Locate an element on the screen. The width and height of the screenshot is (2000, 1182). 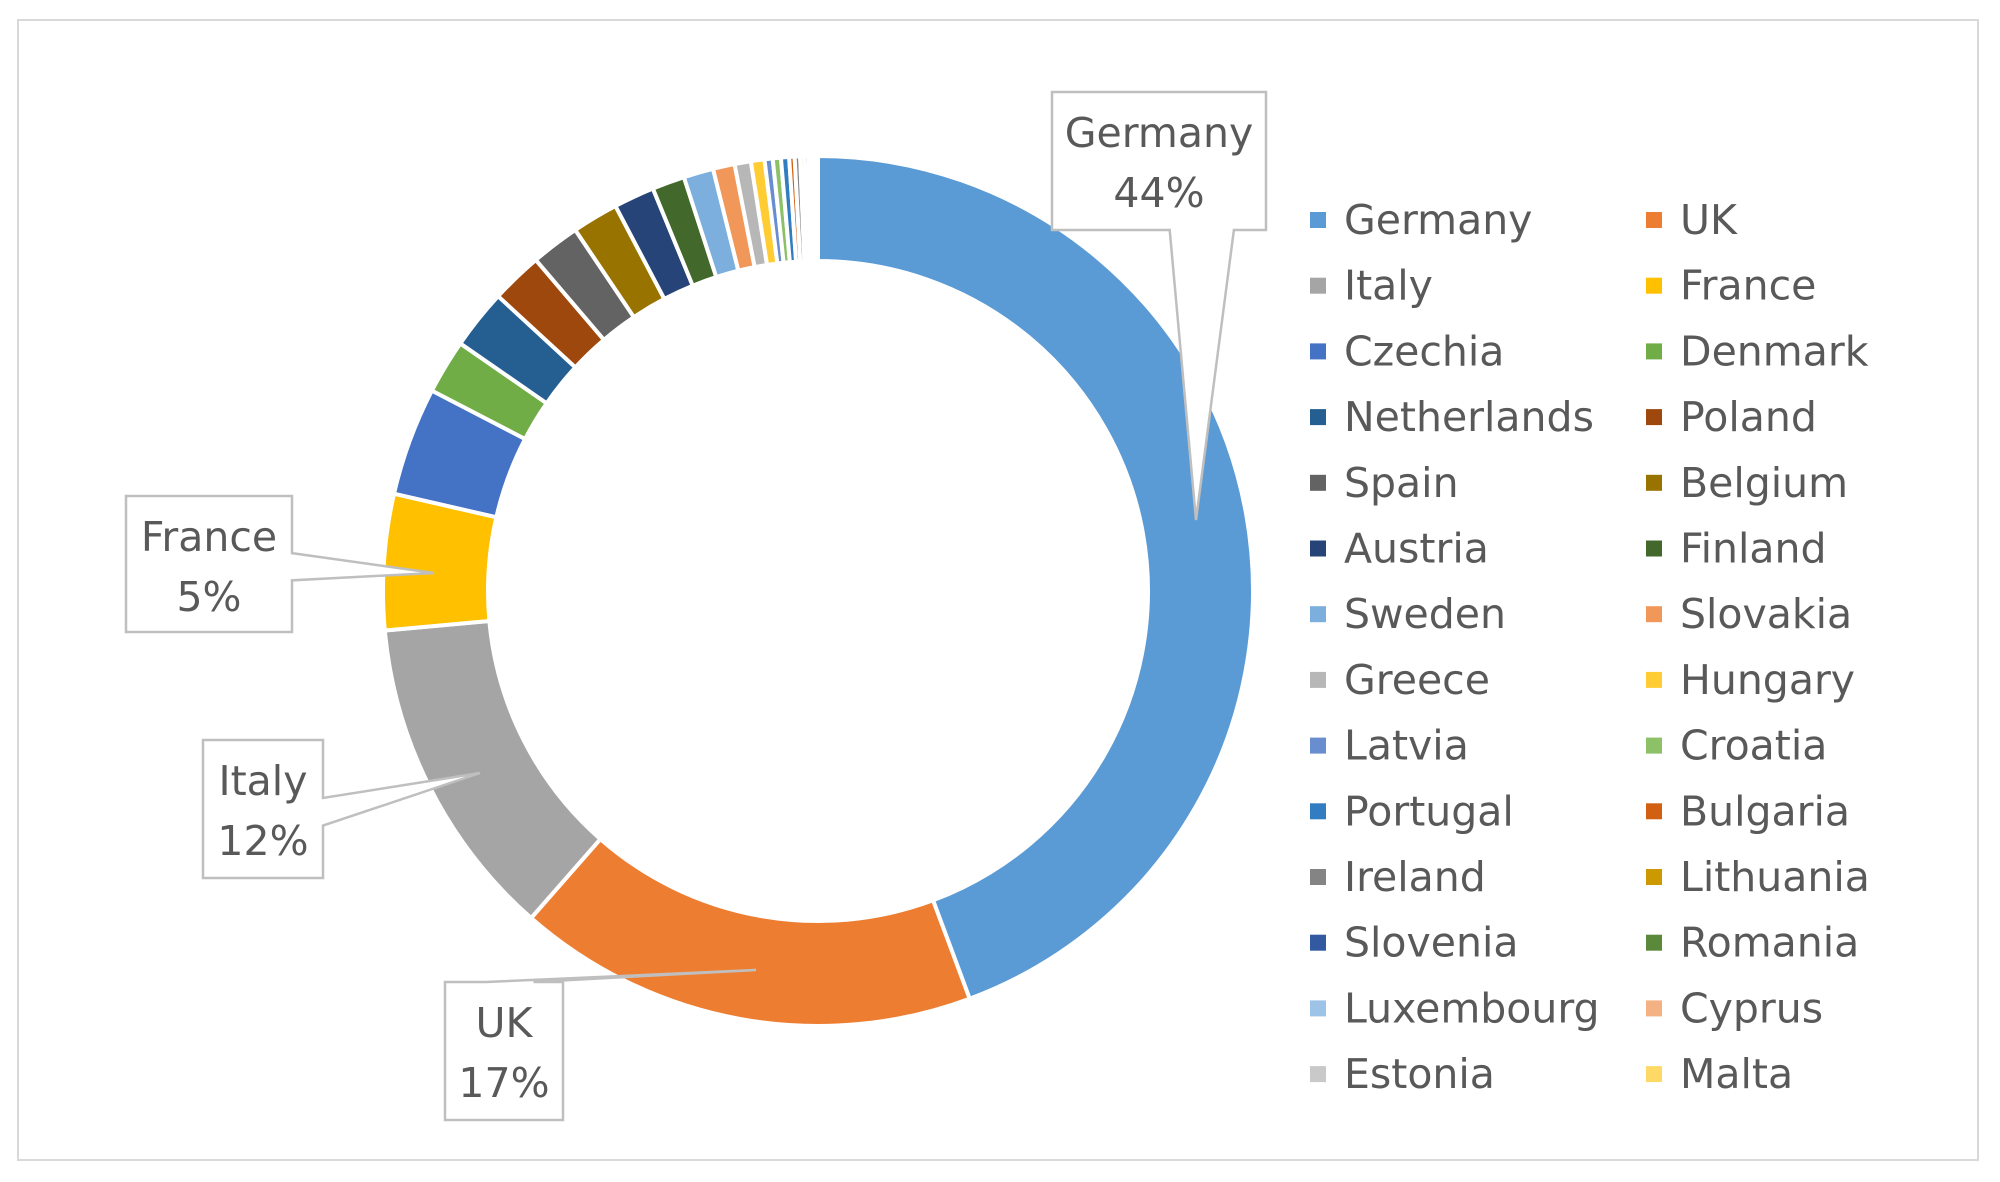
legend-label: Romania is located at coordinates (1769, 943).